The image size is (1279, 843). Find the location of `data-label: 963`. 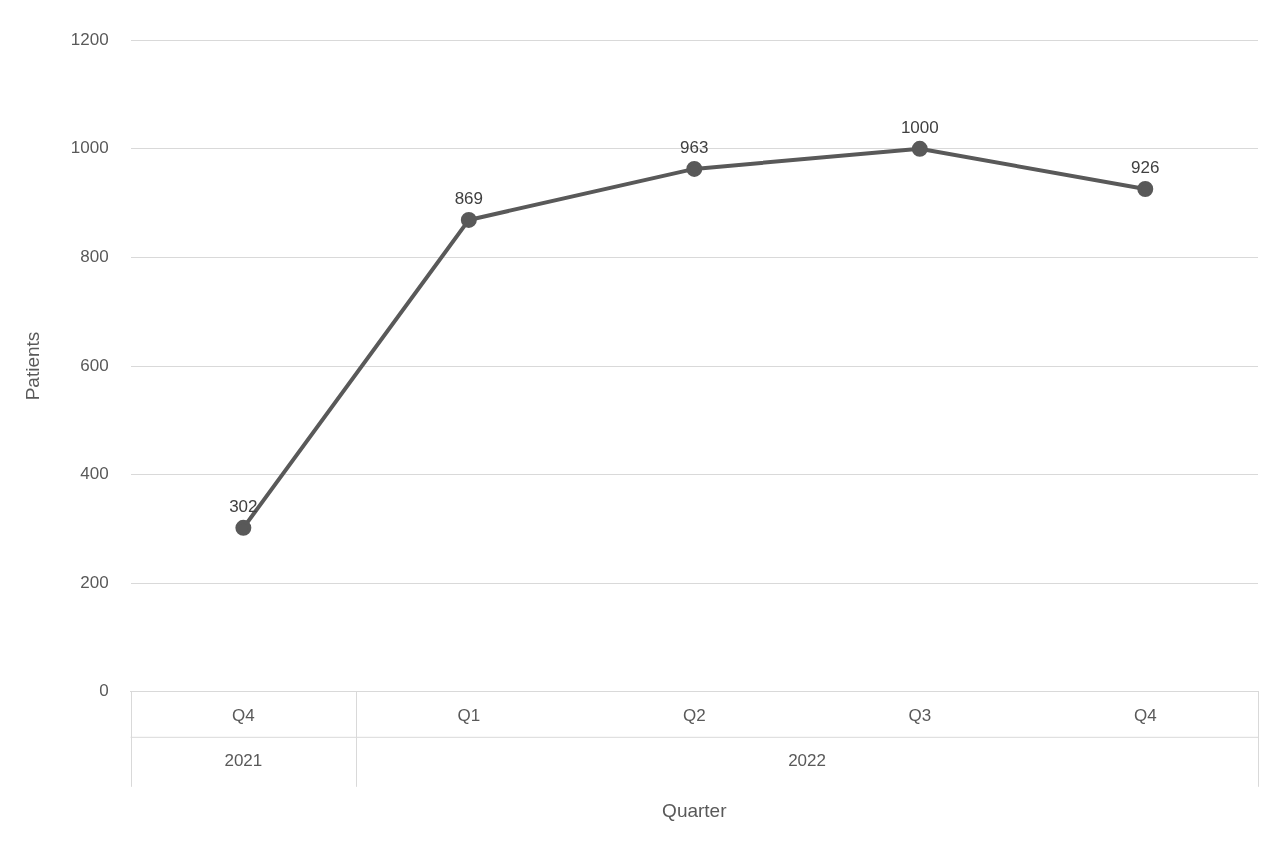

data-label: 963 is located at coordinates (694, 148).